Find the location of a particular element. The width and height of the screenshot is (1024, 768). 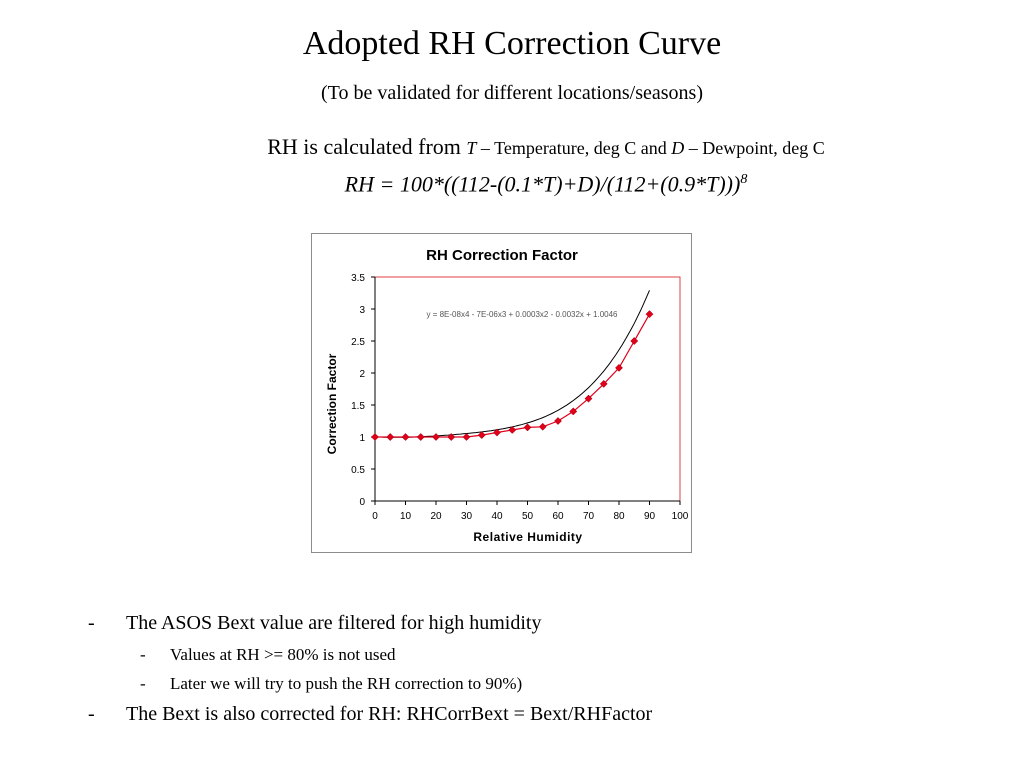

x-tick-label: 40 is located at coordinates (497, 516).